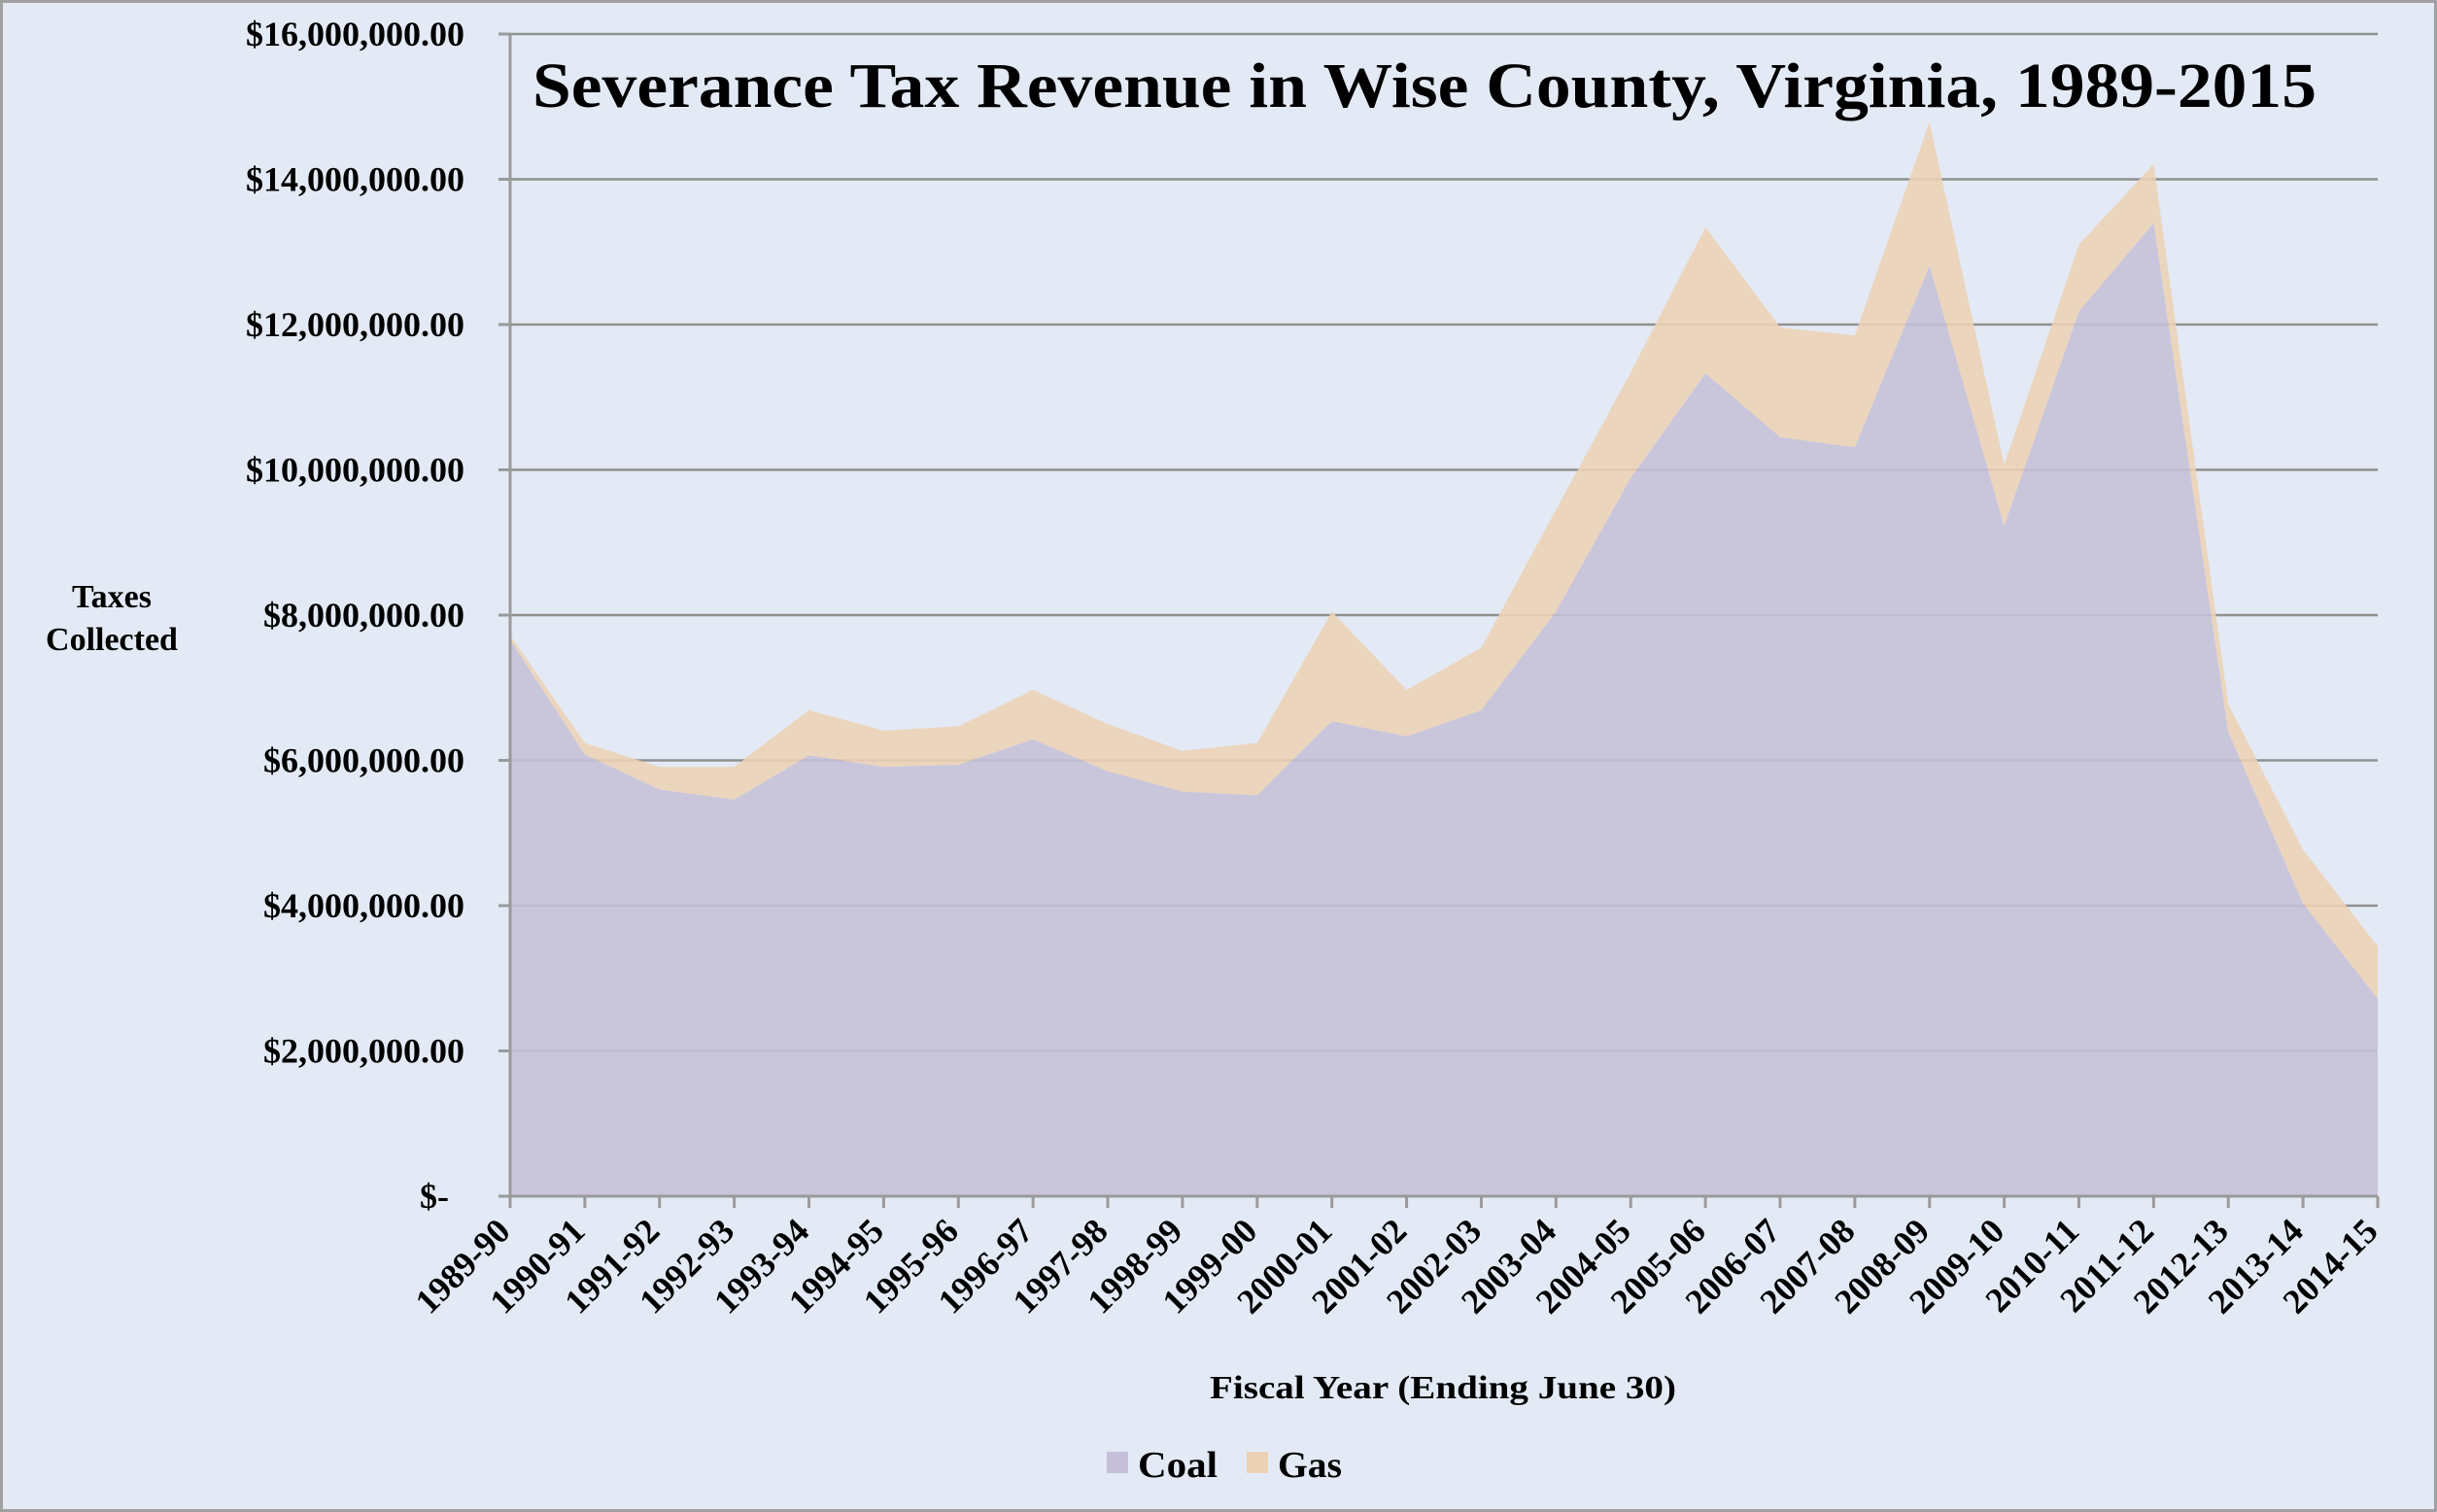 The image size is (2437, 1512). Describe the element at coordinates (363, 1051) in the screenshot. I see `y-tick-label: $2,000,000.00` at that location.